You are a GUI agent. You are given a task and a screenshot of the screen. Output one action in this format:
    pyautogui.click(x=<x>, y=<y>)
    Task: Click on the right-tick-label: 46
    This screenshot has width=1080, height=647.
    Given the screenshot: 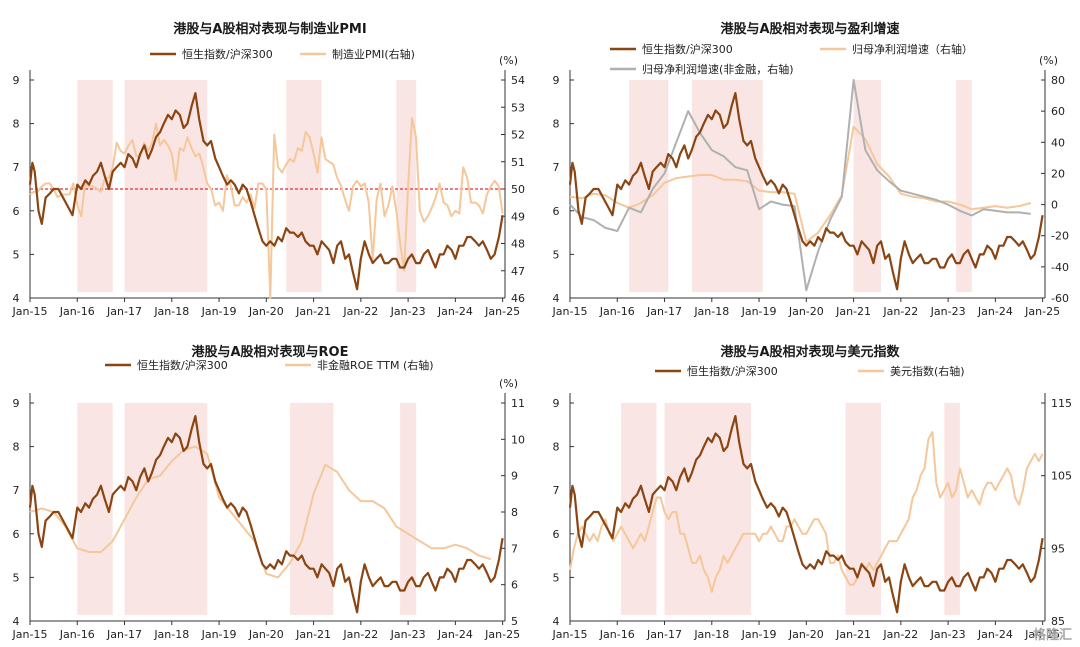 What is the action you would take?
    pyautogui.click(x=518, y=298)
    